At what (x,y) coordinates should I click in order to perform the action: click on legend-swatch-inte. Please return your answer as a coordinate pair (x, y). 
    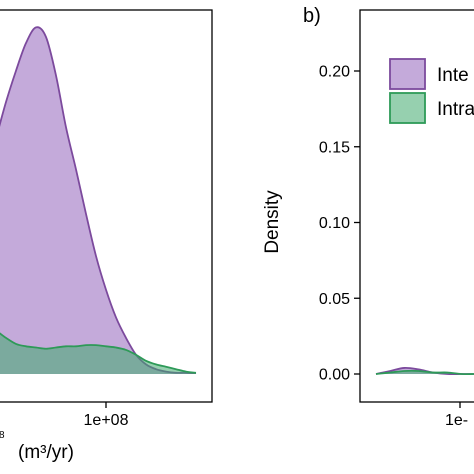
    Looking at the image, I should click on (407, 74).